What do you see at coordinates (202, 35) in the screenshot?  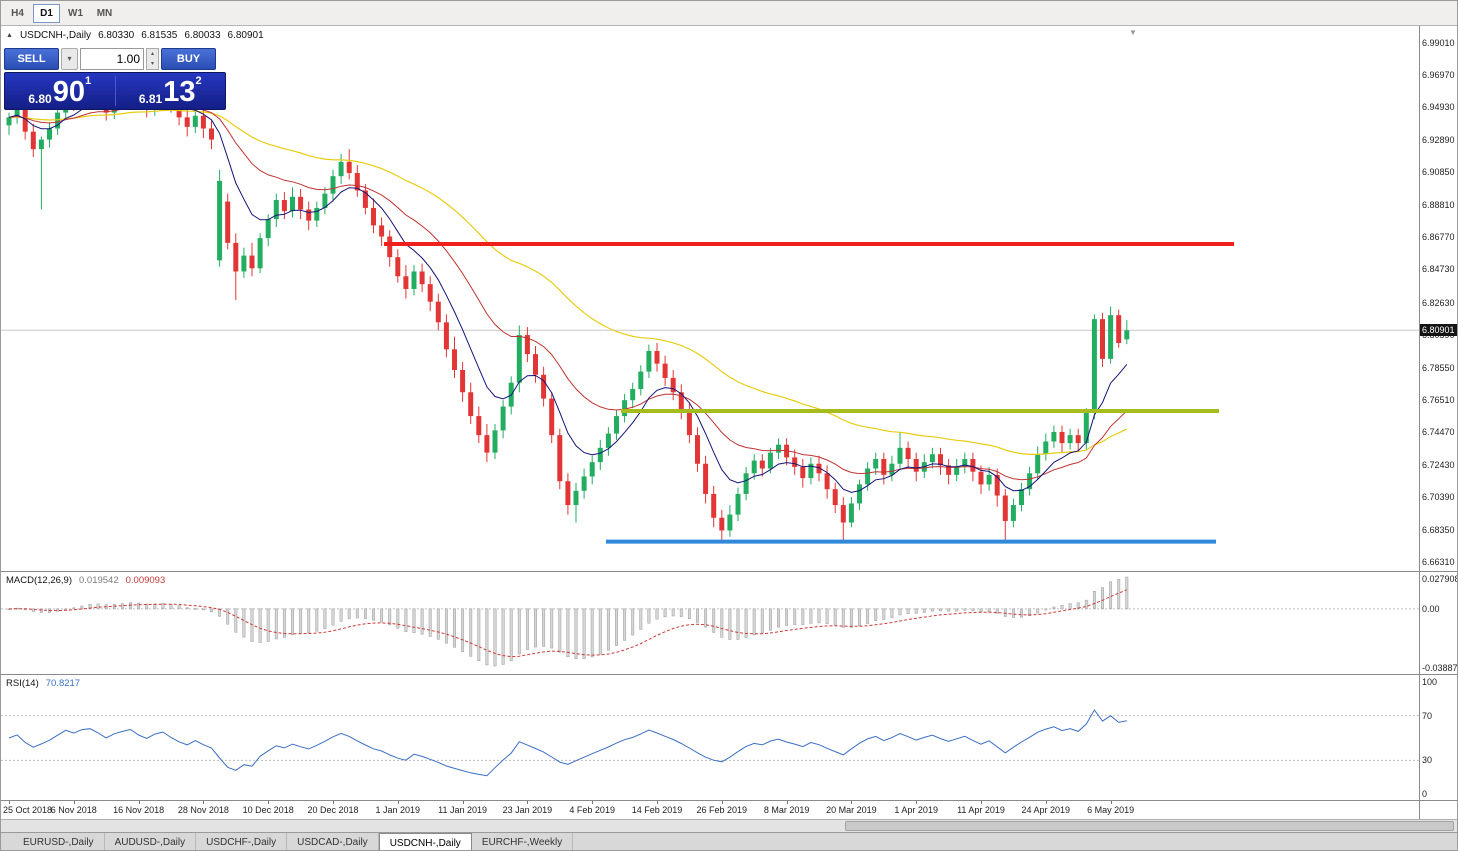 I see `ohlc-low: 6.80033` at bounding box center [202, 35].